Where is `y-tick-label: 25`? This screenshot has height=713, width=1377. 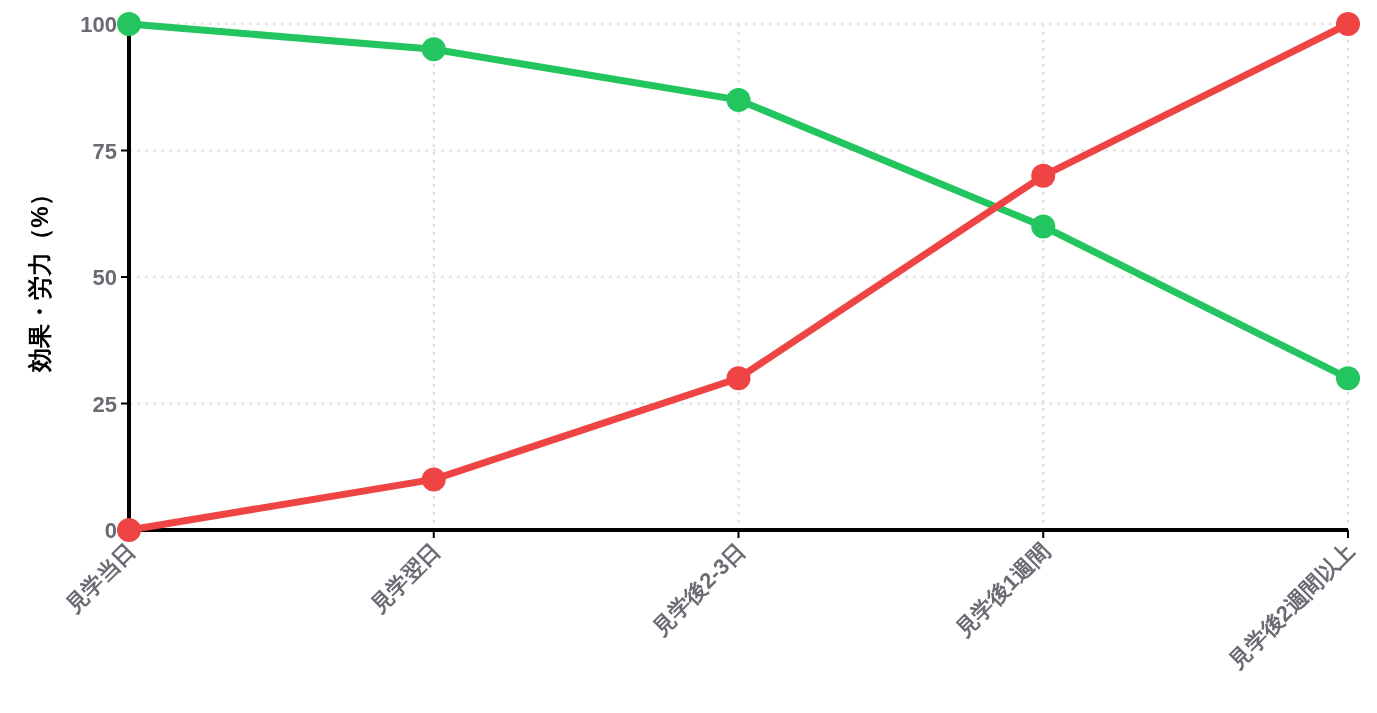
y-tick-label: 25 is located at coordinates (104, 404).